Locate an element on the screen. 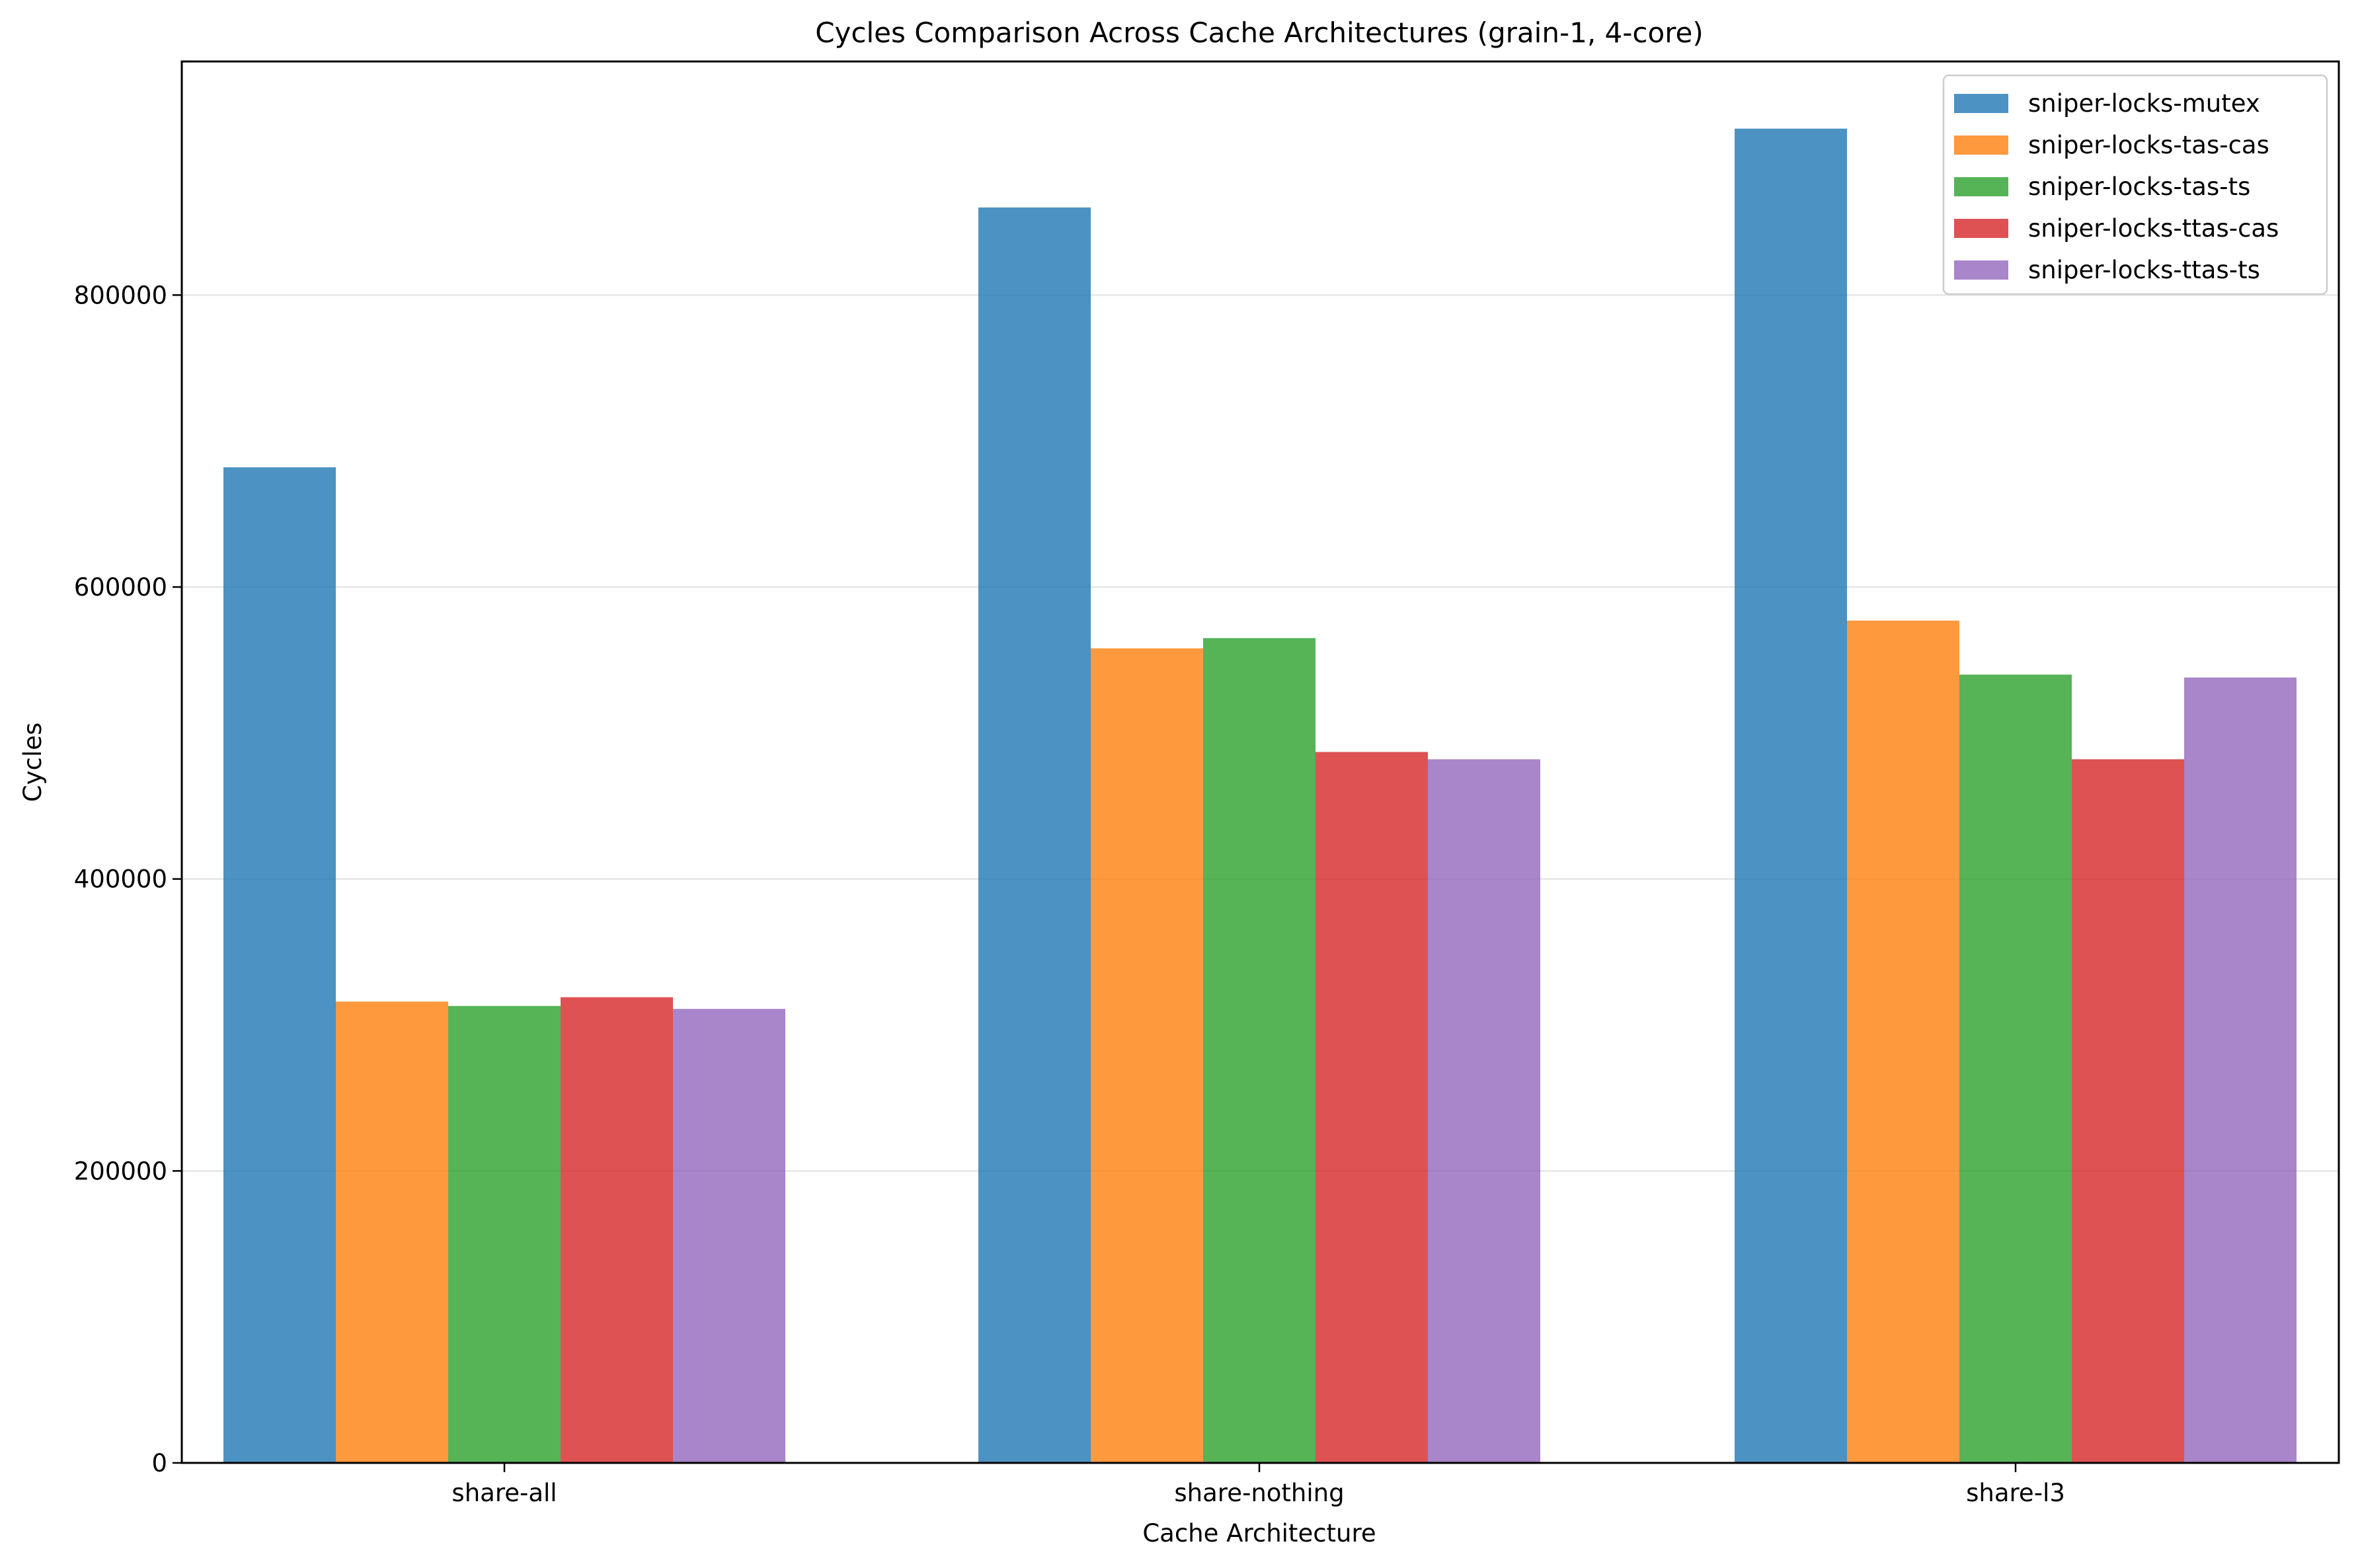 The height and width of the screenshot is (1568, 2358). legend-frame is located at coordinates (2135, 184).